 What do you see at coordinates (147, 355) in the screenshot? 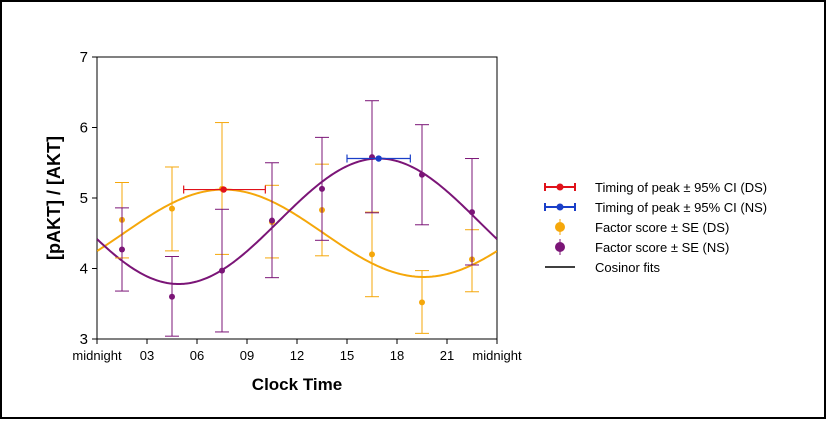
I see `x-tick-label: 03` at bounding box center [147, 355].